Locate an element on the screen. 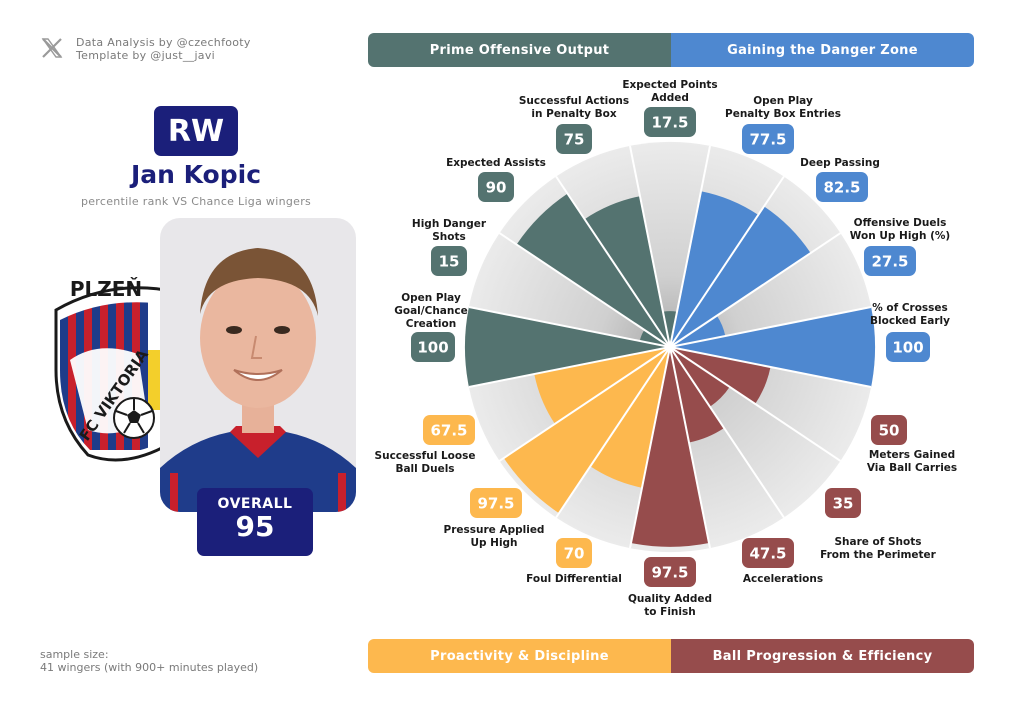  metric-label-line: Expected Points is located at coordinates (669, 85).